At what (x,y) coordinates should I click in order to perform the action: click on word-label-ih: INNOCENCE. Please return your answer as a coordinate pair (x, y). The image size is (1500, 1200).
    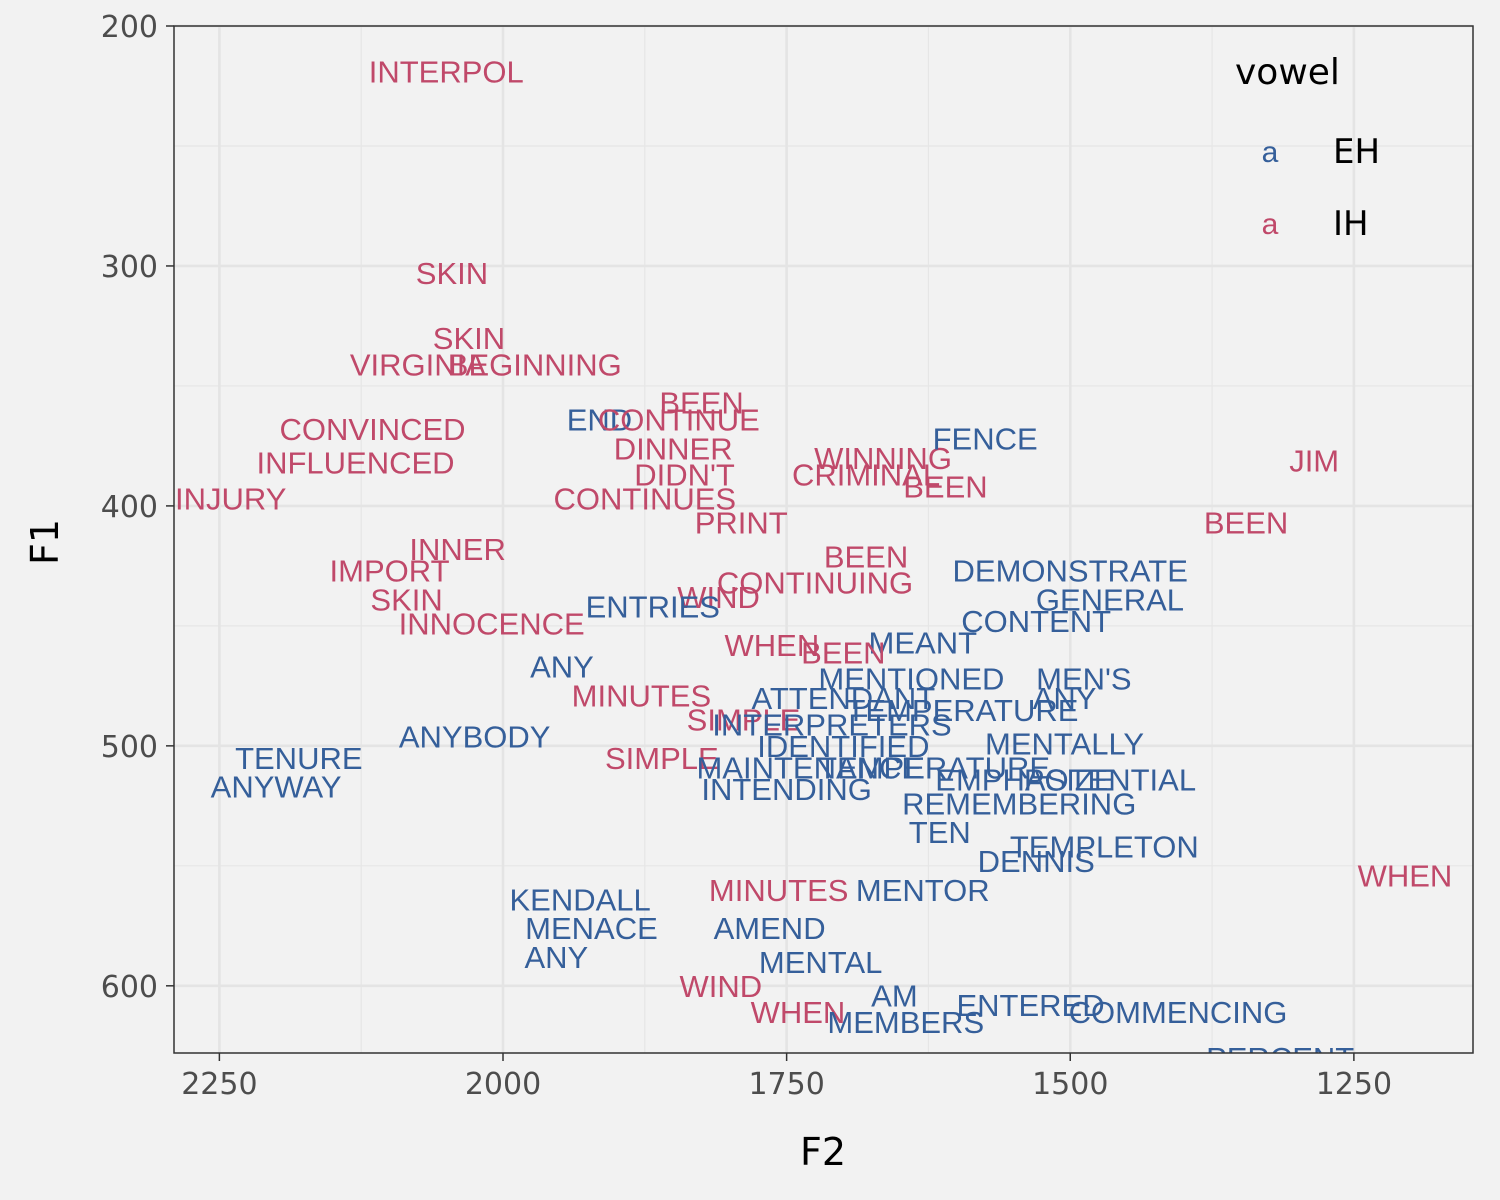
    Looking at the image, I should click on (492, 623).